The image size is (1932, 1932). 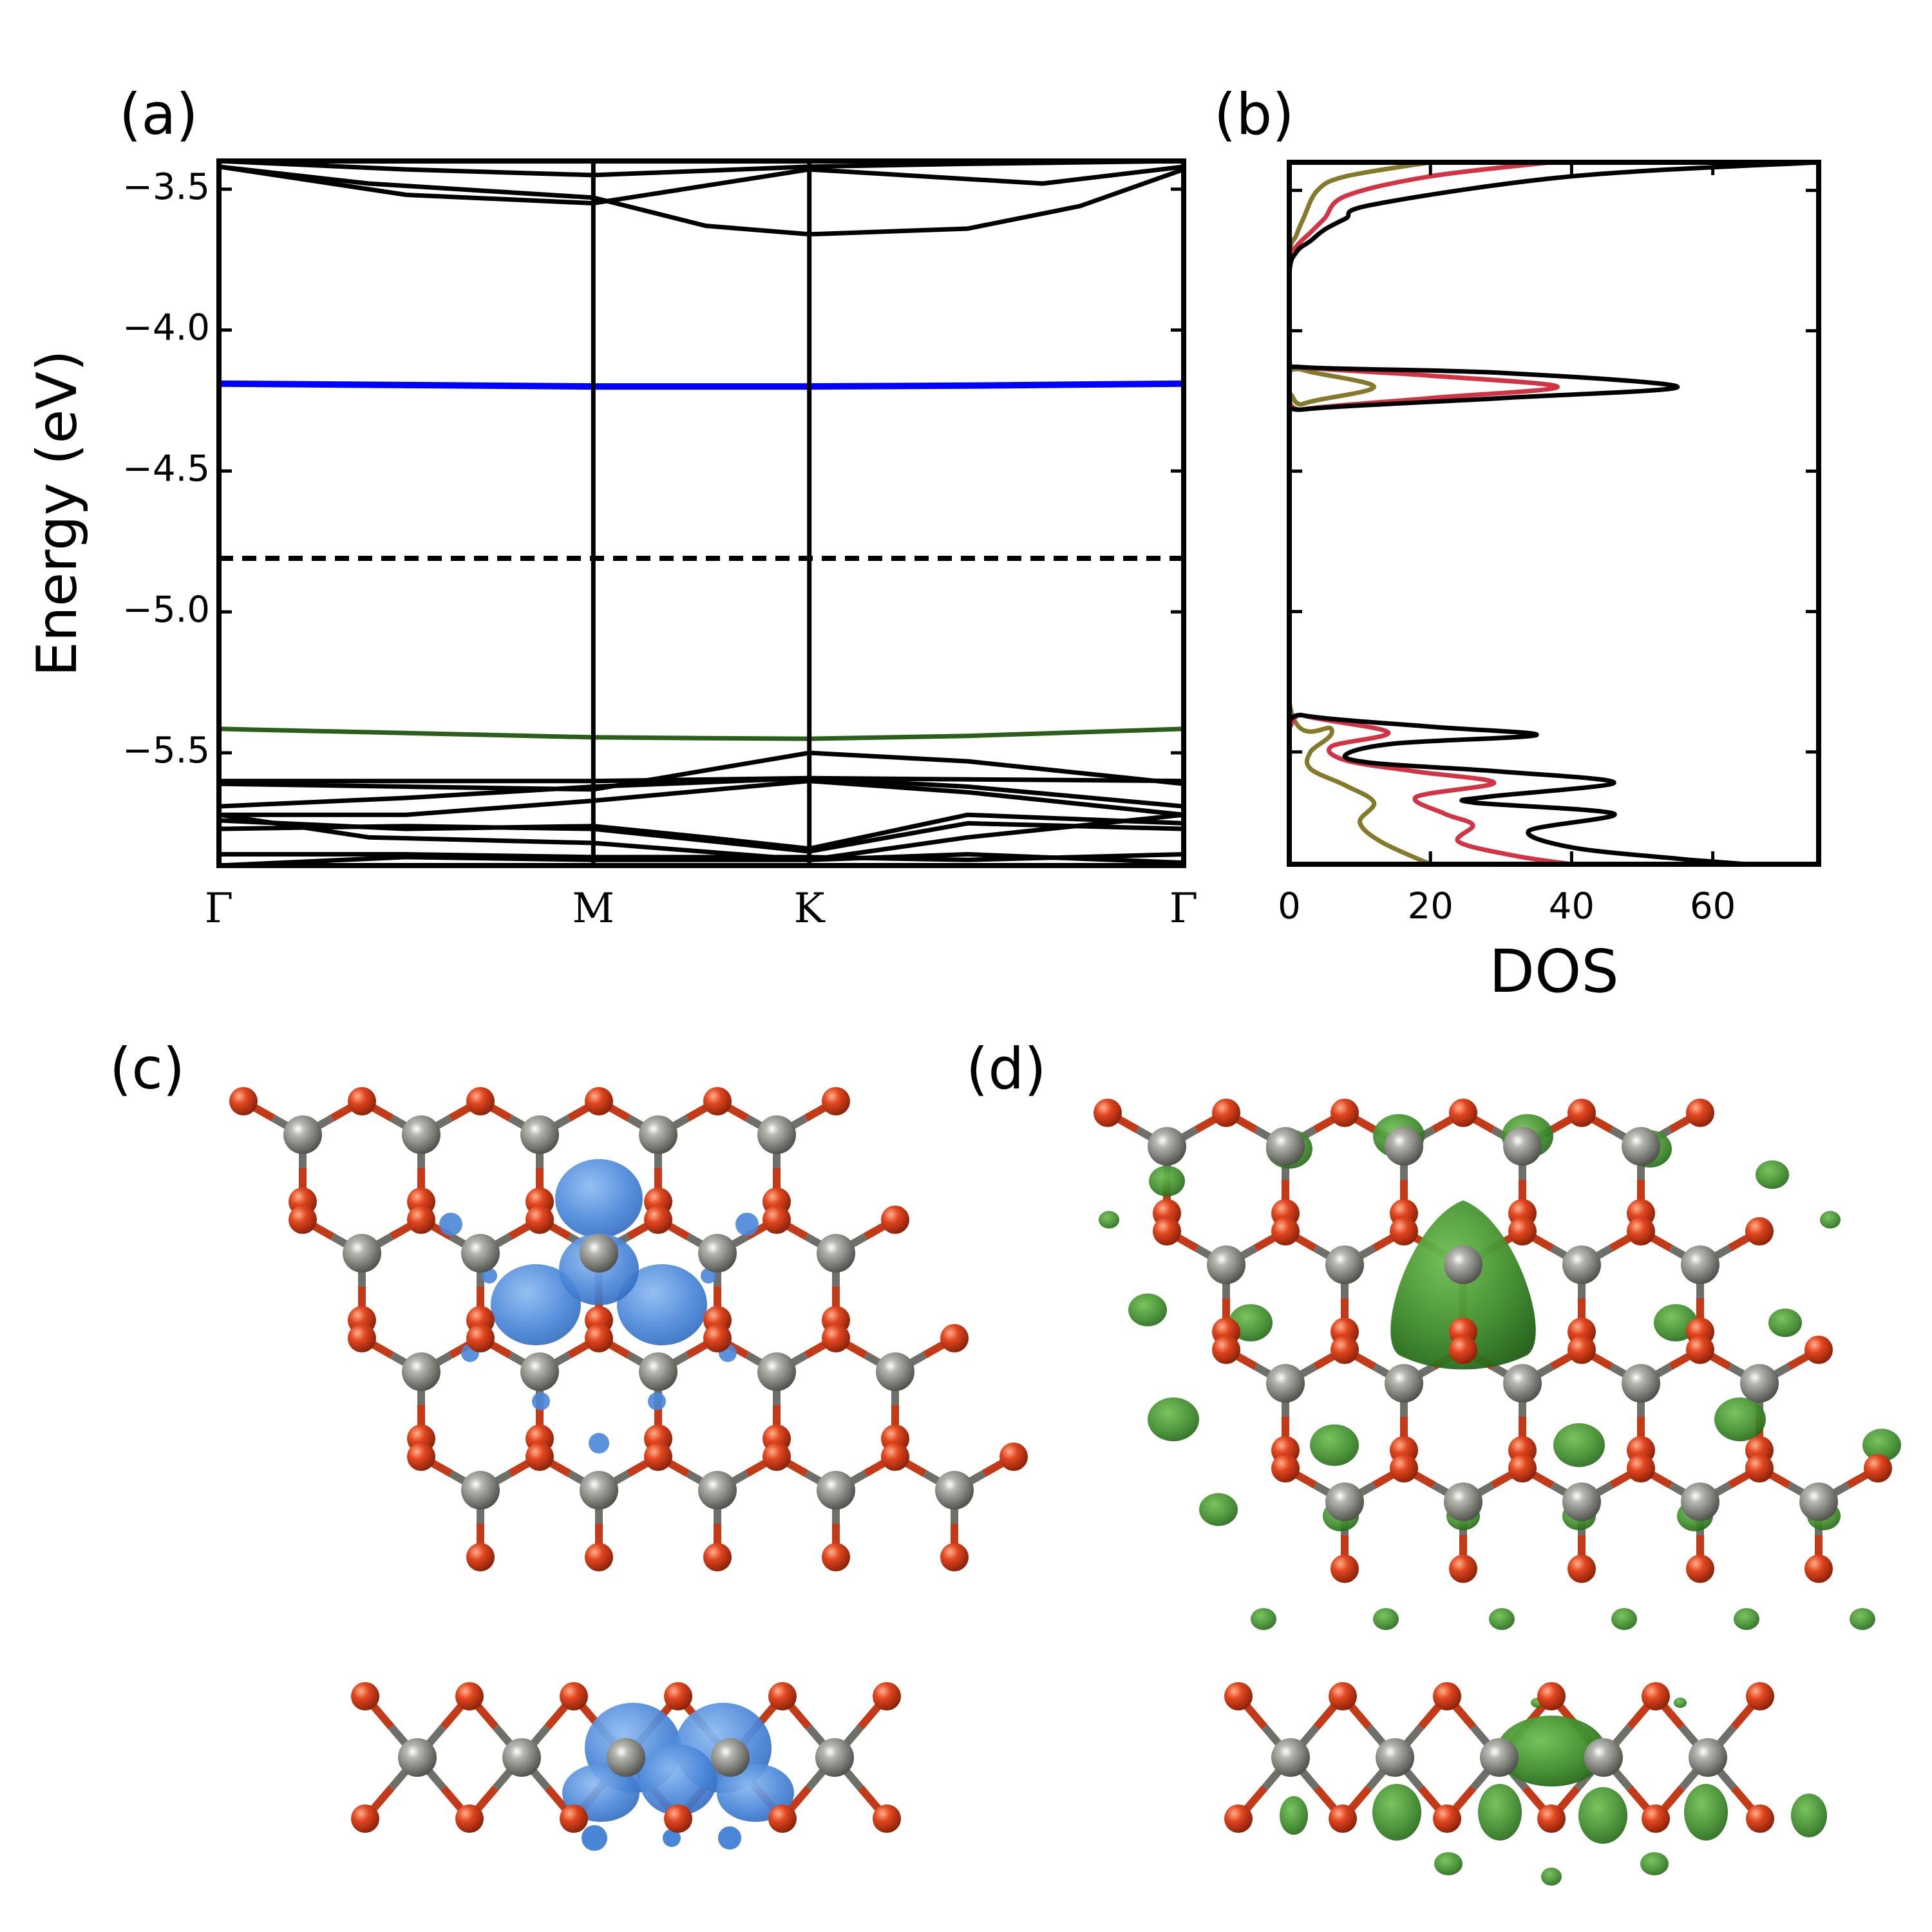 What do you see at coordinates (1431, 907) in the screenshot?
I see `dos-xtick-label-1: 20` at bounding box center [1431, 907].